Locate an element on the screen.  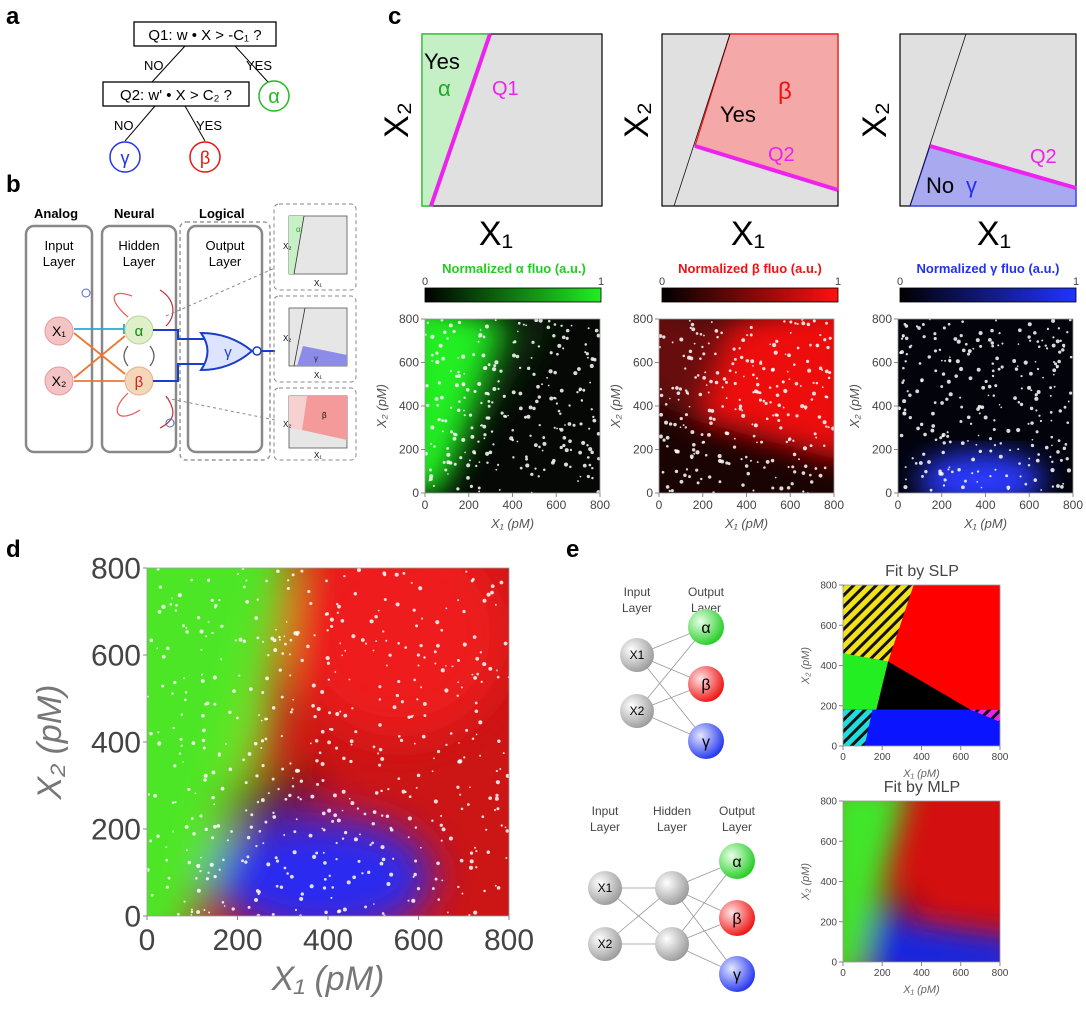
panel-c-label: c is located at coordinates (394, 16).